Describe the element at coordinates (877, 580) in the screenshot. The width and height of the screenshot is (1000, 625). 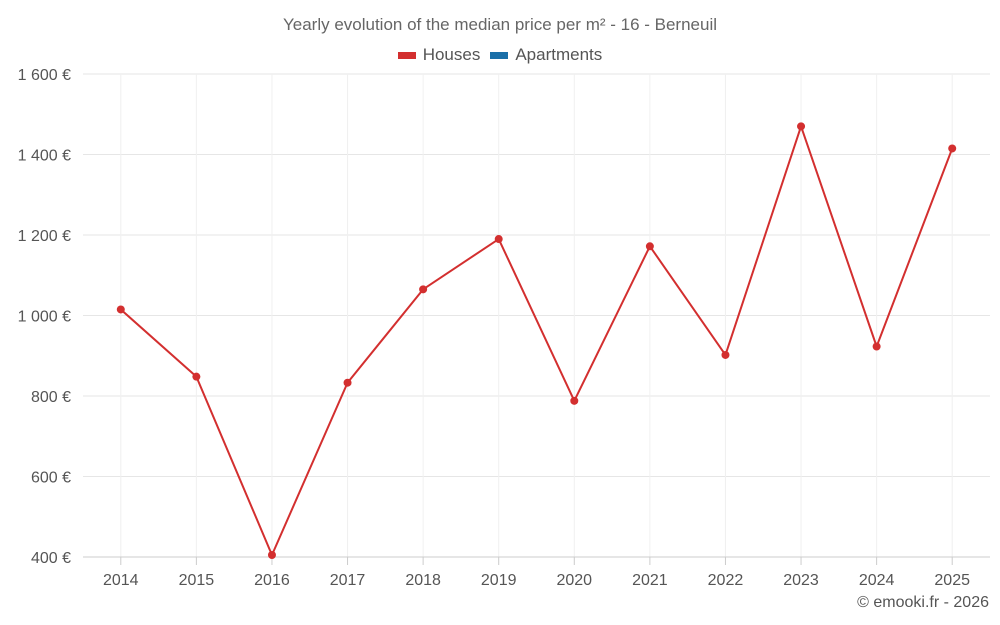
I see `x-tick-label: 2024` at that location.